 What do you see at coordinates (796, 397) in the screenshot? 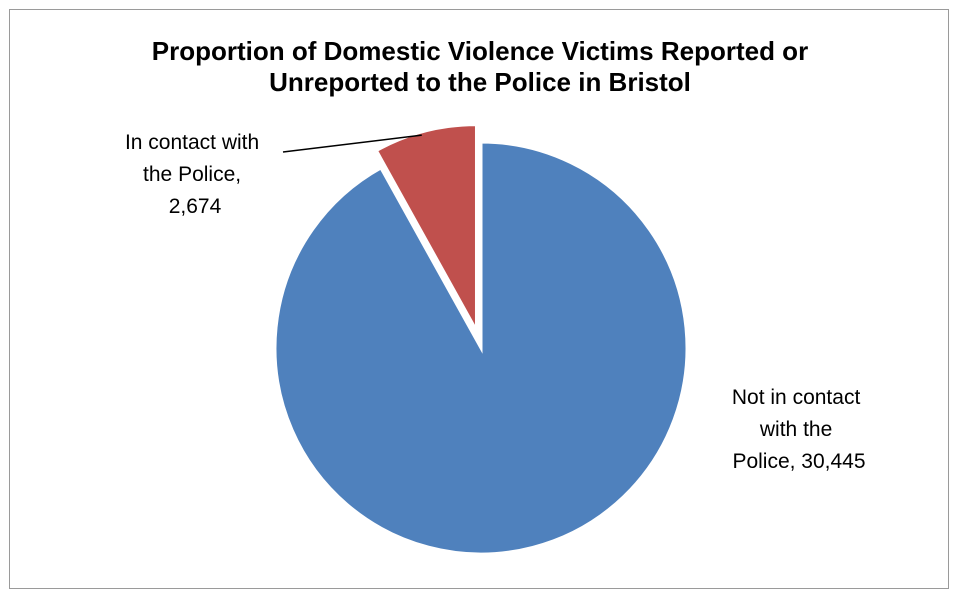
I see `label-not-in-contact-line-1: Not in contact` at bounding box center [796, 397].